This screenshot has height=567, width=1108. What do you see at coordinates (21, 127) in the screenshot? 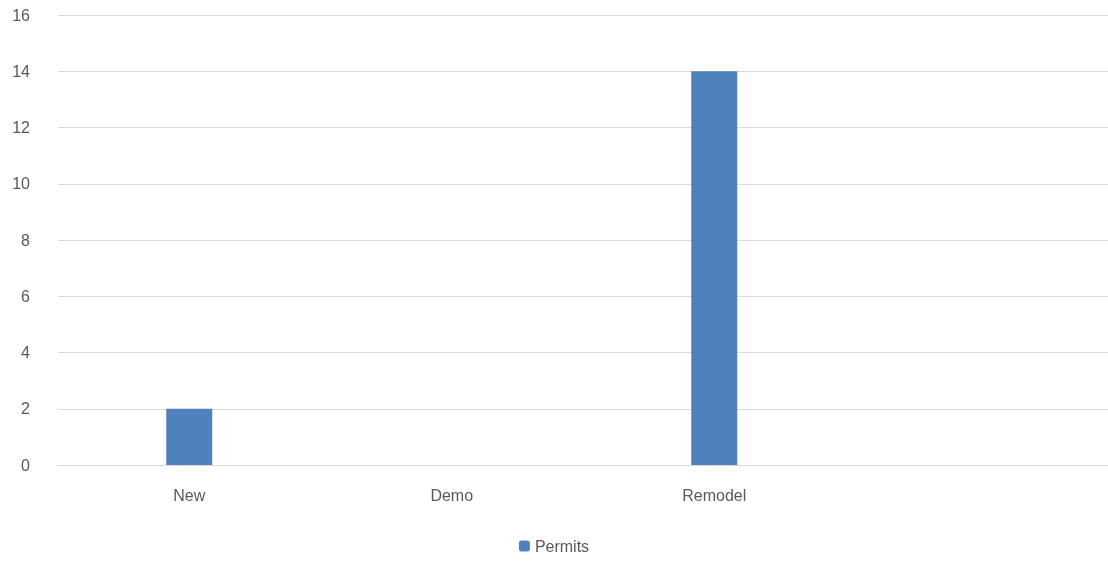
I see `y-tick-label: 12` at bounding box center [21, 127].